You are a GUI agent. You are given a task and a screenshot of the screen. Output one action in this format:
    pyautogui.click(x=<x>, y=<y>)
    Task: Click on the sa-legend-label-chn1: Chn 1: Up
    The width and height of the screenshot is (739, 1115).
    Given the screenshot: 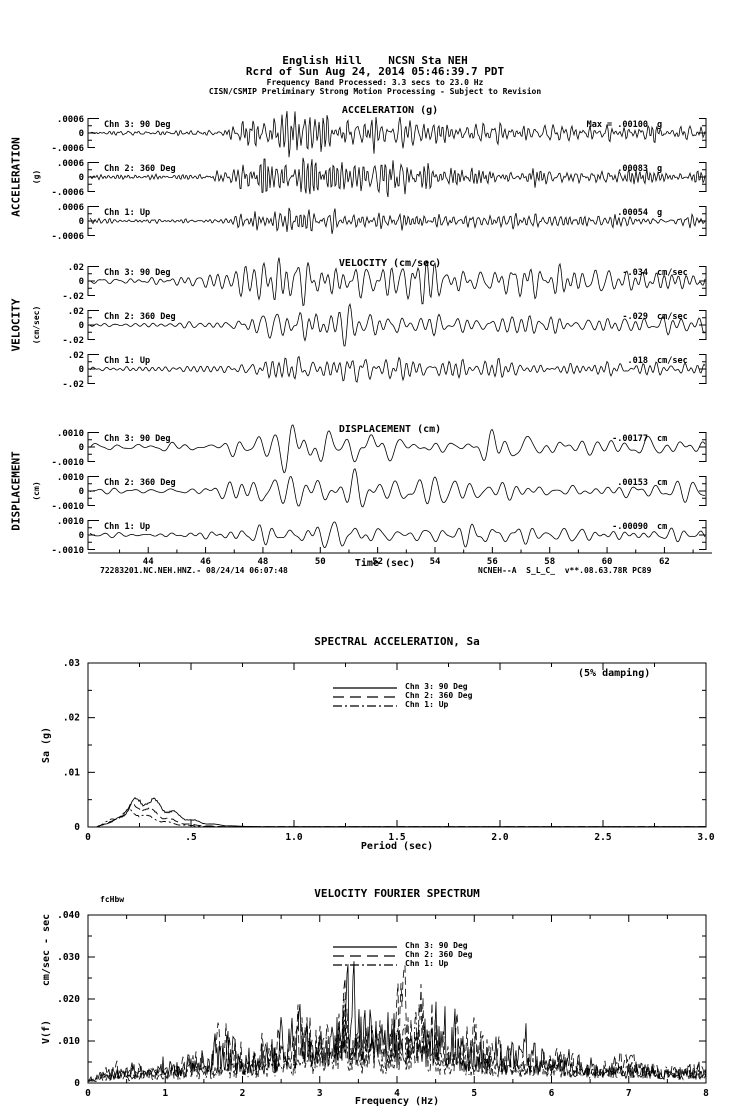 What is the action you would take?
    pyautogui.click(x=427, y=704)
    